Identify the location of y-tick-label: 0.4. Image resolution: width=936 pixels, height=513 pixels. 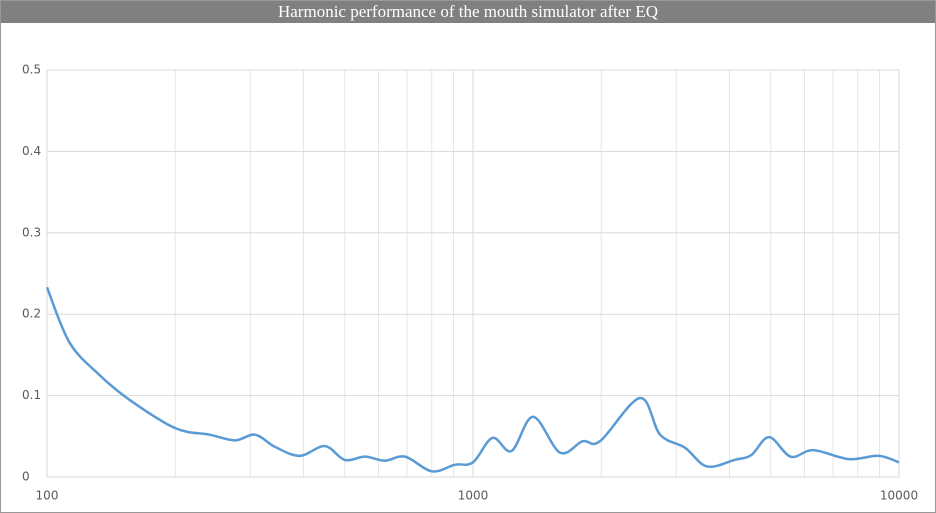
(31, 151).